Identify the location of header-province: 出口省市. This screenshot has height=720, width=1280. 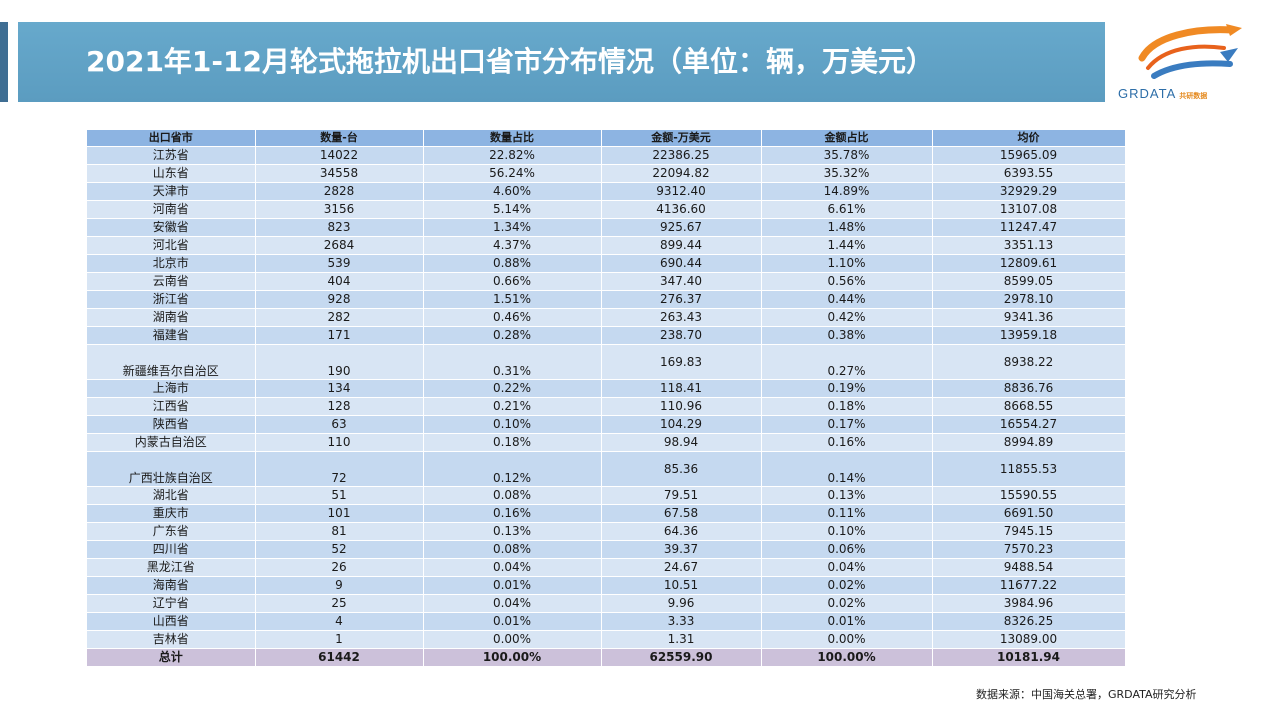
(171, 138).